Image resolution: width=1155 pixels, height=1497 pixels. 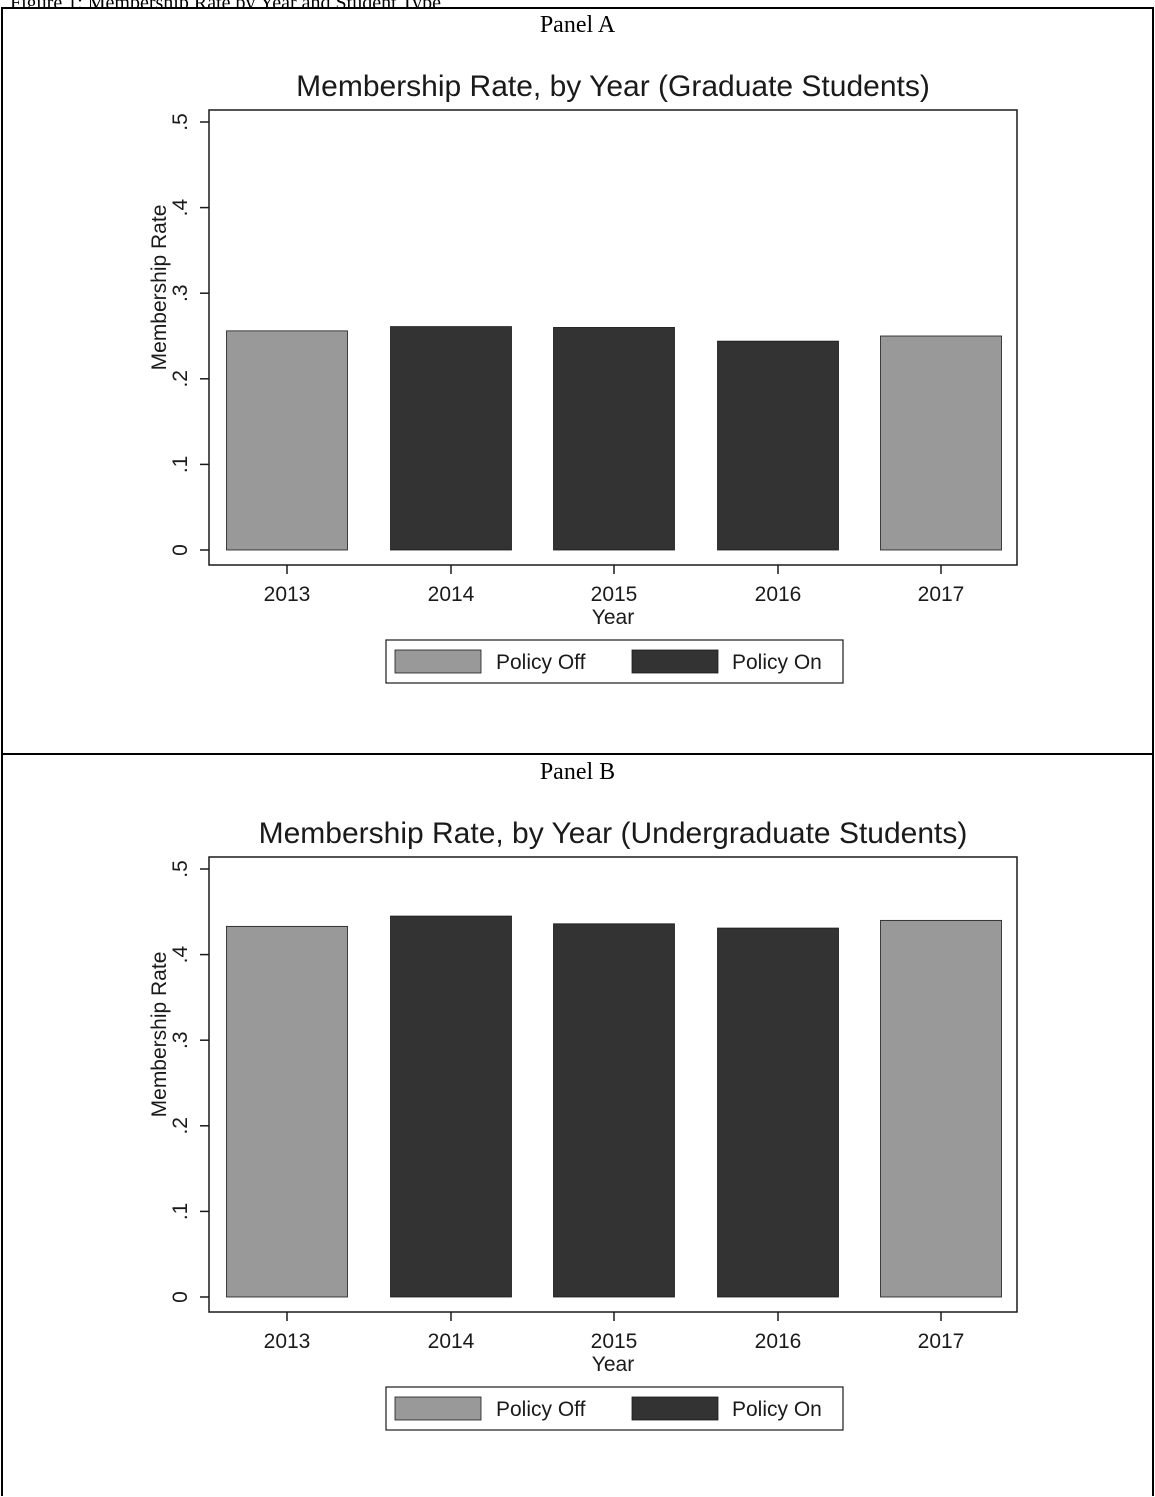 I want to click on chart-b-x-tick-label: 2014, so click(x=451, y=1341).